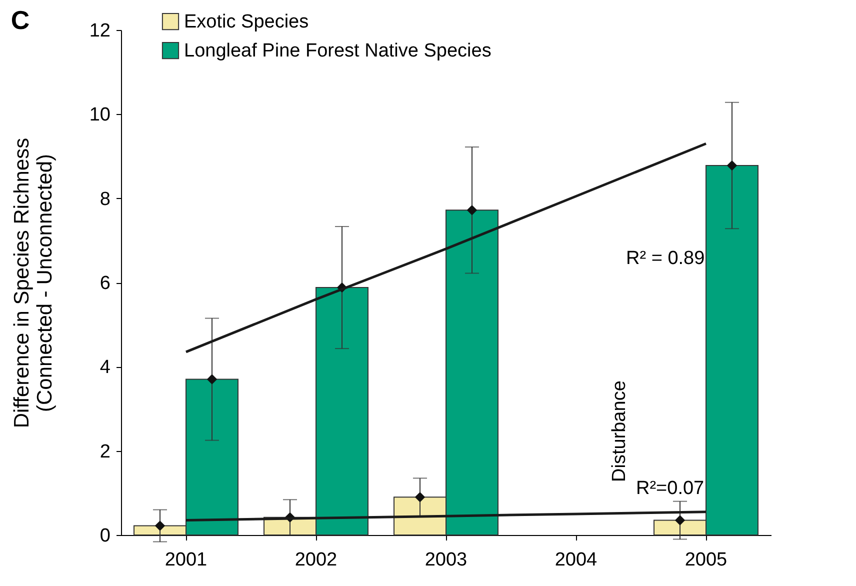  Describe the element at coordinates (20, 20) in the screenshot. I see `text: C` at that location.